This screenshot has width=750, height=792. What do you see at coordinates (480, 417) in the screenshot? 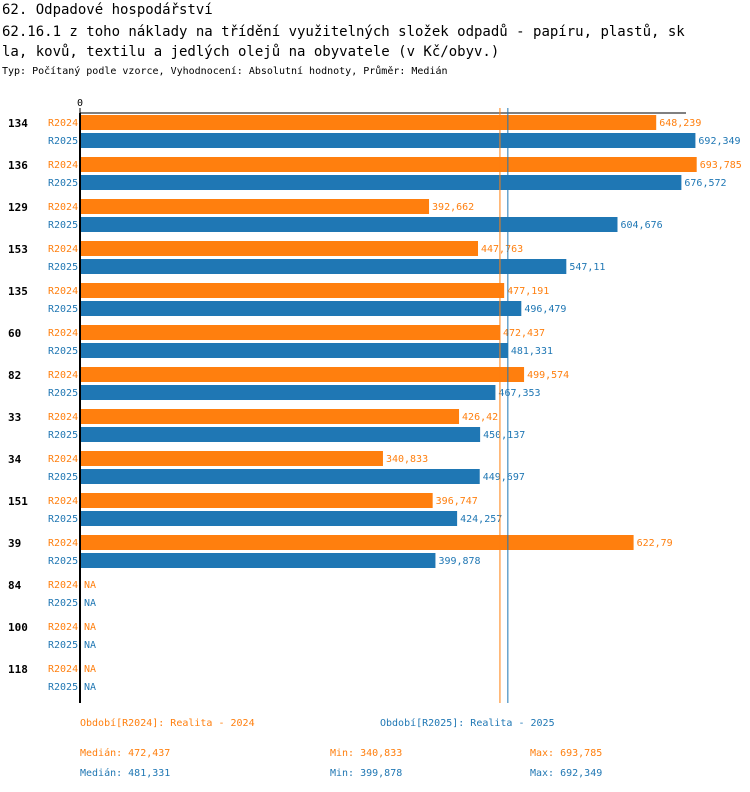
I see `data-label: 426,42` at bounding box center [480, 417].